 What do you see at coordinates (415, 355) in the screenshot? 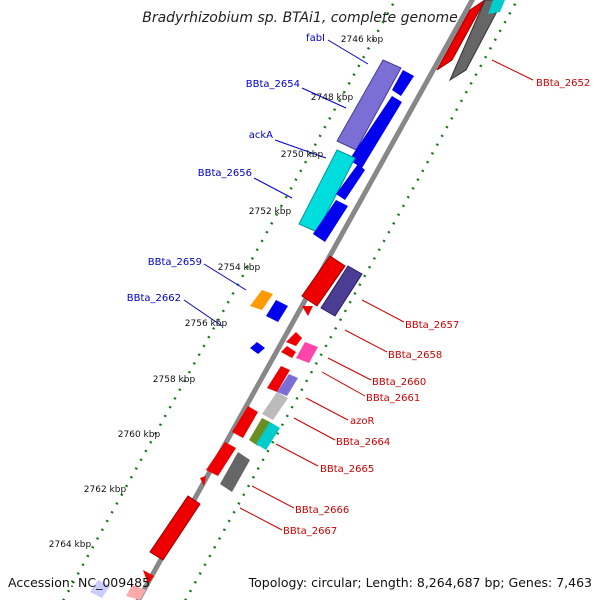
I see `gene-label: BBta_2658` at bounding box center [415, 355].